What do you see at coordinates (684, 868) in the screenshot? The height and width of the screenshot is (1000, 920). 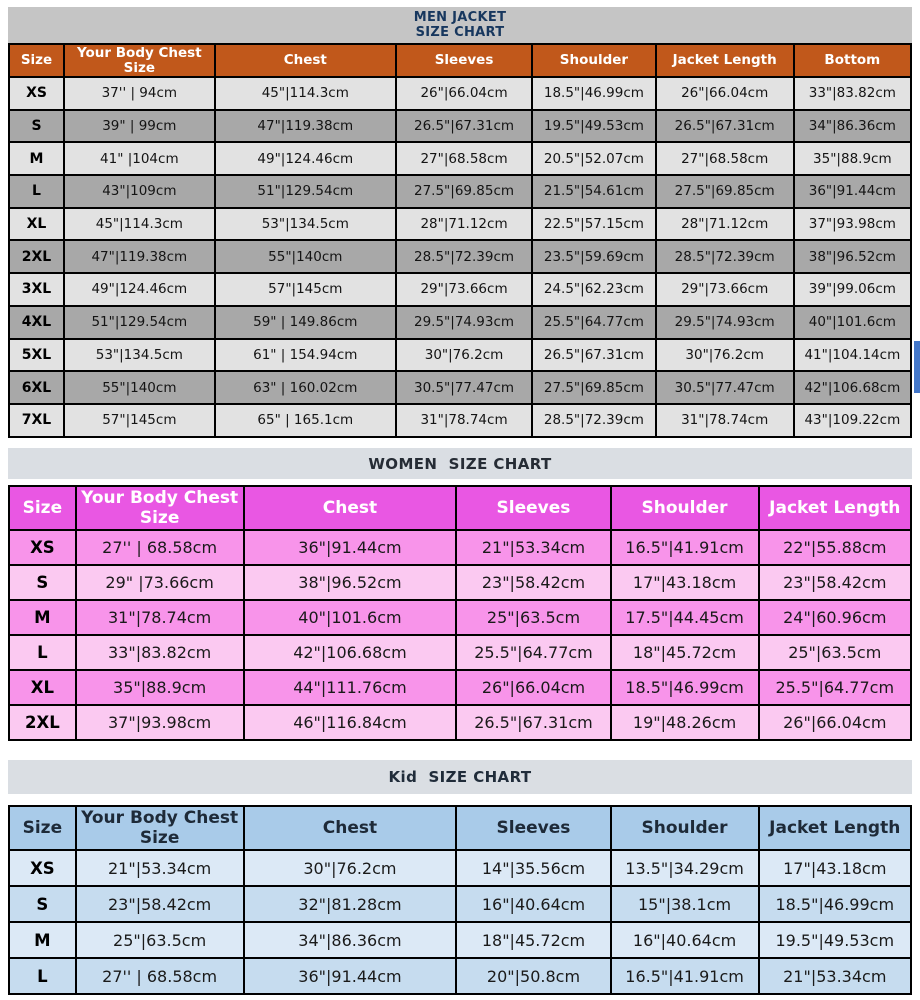 I see `measurement-cell: 13.5"|34.29cm` at bounding box center [684, 868].